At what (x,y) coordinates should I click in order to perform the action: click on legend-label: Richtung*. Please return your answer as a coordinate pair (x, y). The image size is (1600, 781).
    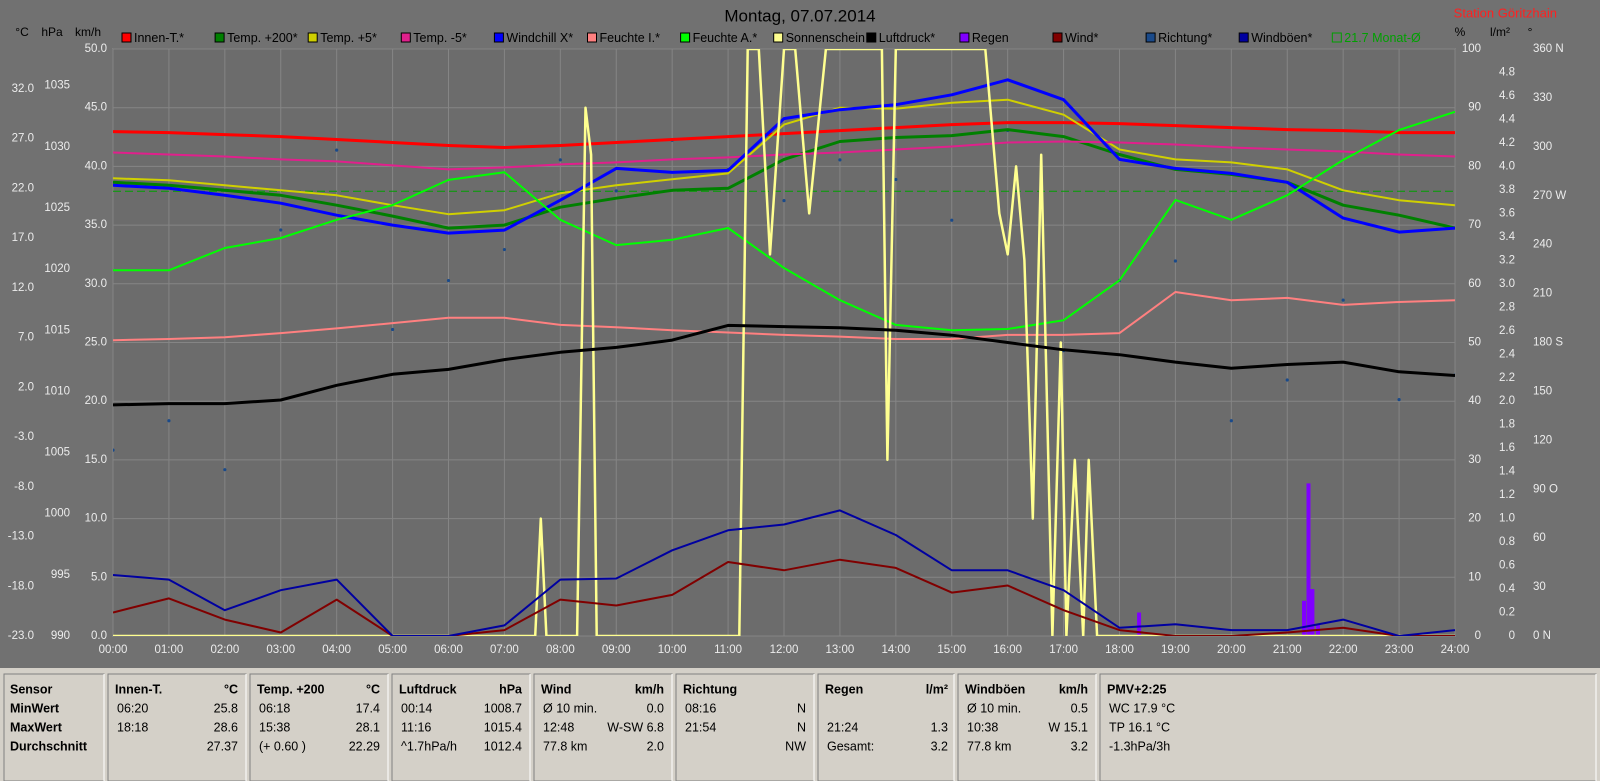
    Looking at the image, I should click on (1185, 38).